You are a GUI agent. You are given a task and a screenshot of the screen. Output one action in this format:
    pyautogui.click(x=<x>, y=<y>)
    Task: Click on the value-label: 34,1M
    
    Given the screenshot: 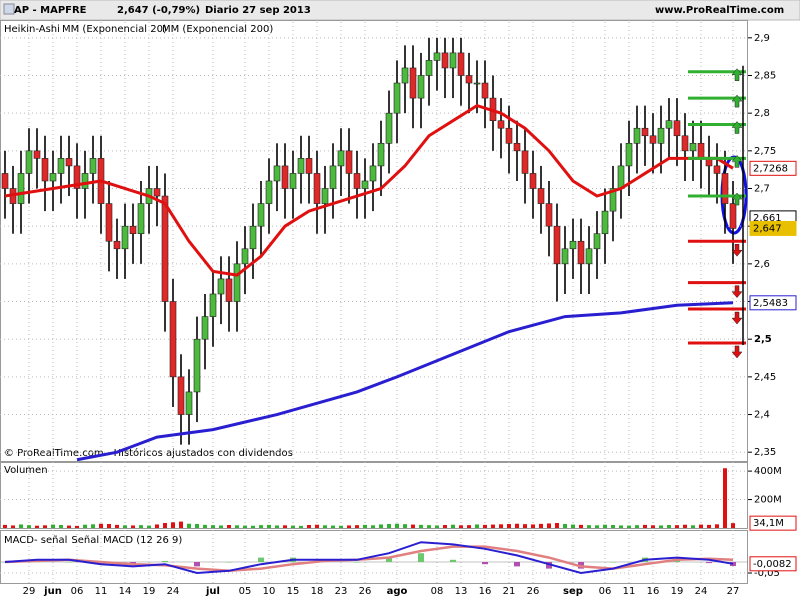 What is the action you would take?
    pyautogui.click(x=768, y=523)
    